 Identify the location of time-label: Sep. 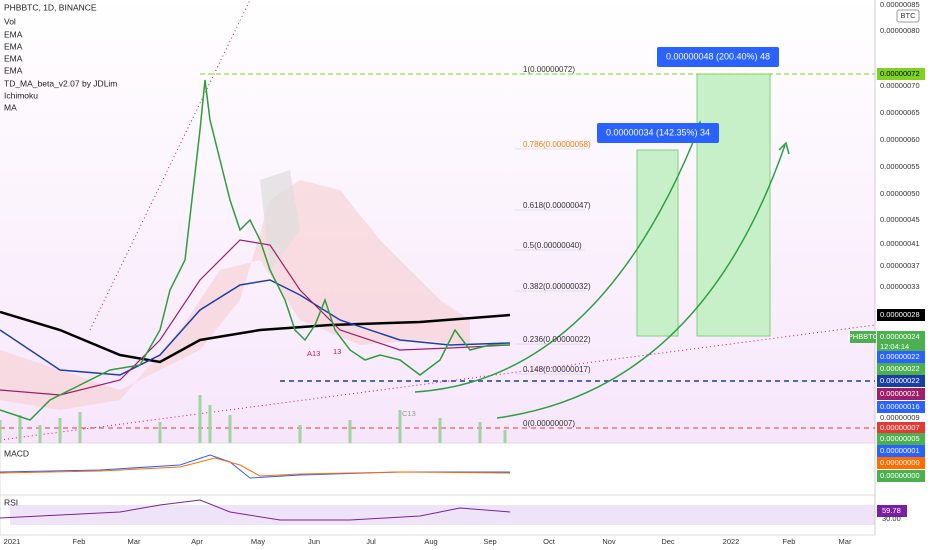
(489, 541).